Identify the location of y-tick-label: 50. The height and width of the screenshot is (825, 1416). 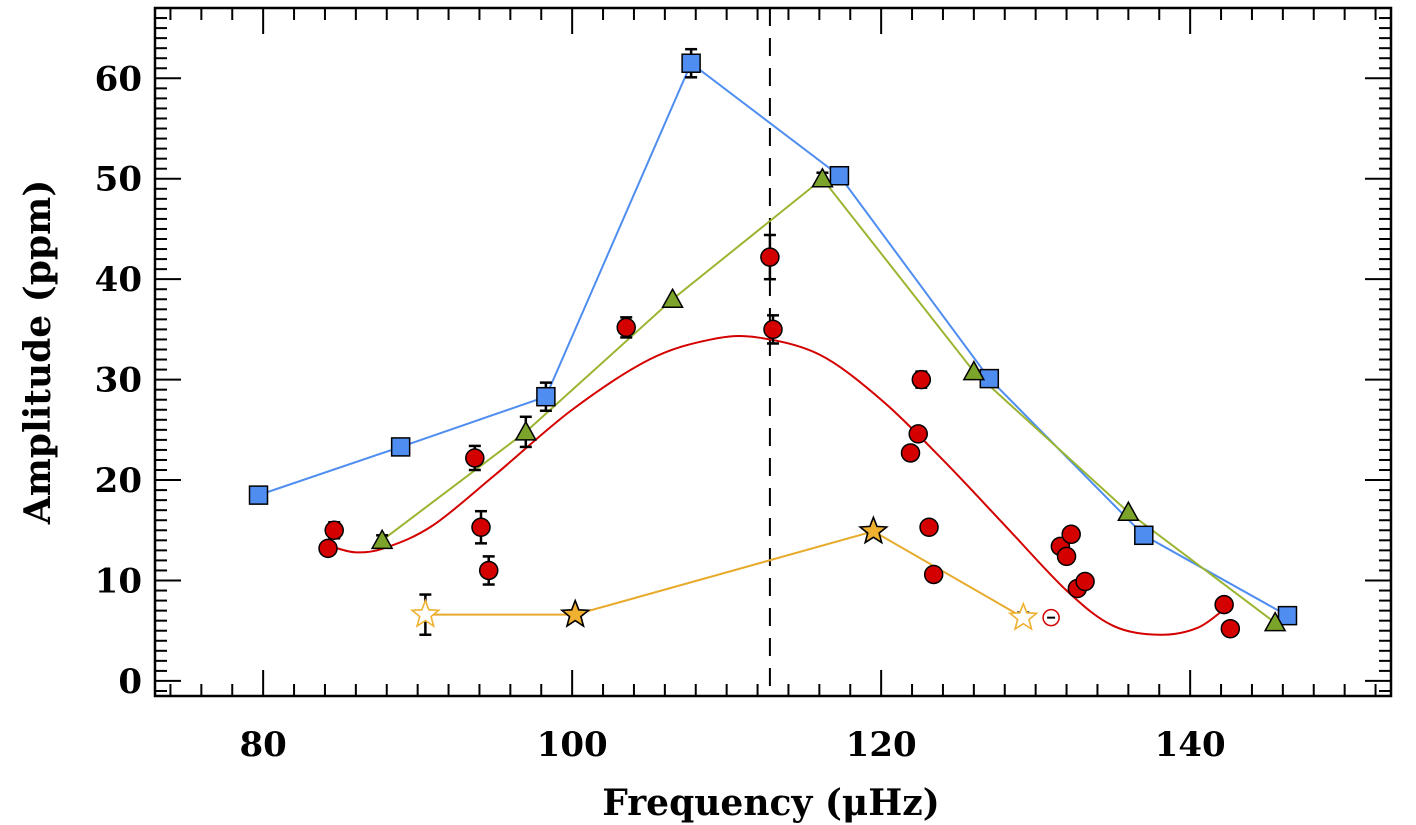
(118, 180).